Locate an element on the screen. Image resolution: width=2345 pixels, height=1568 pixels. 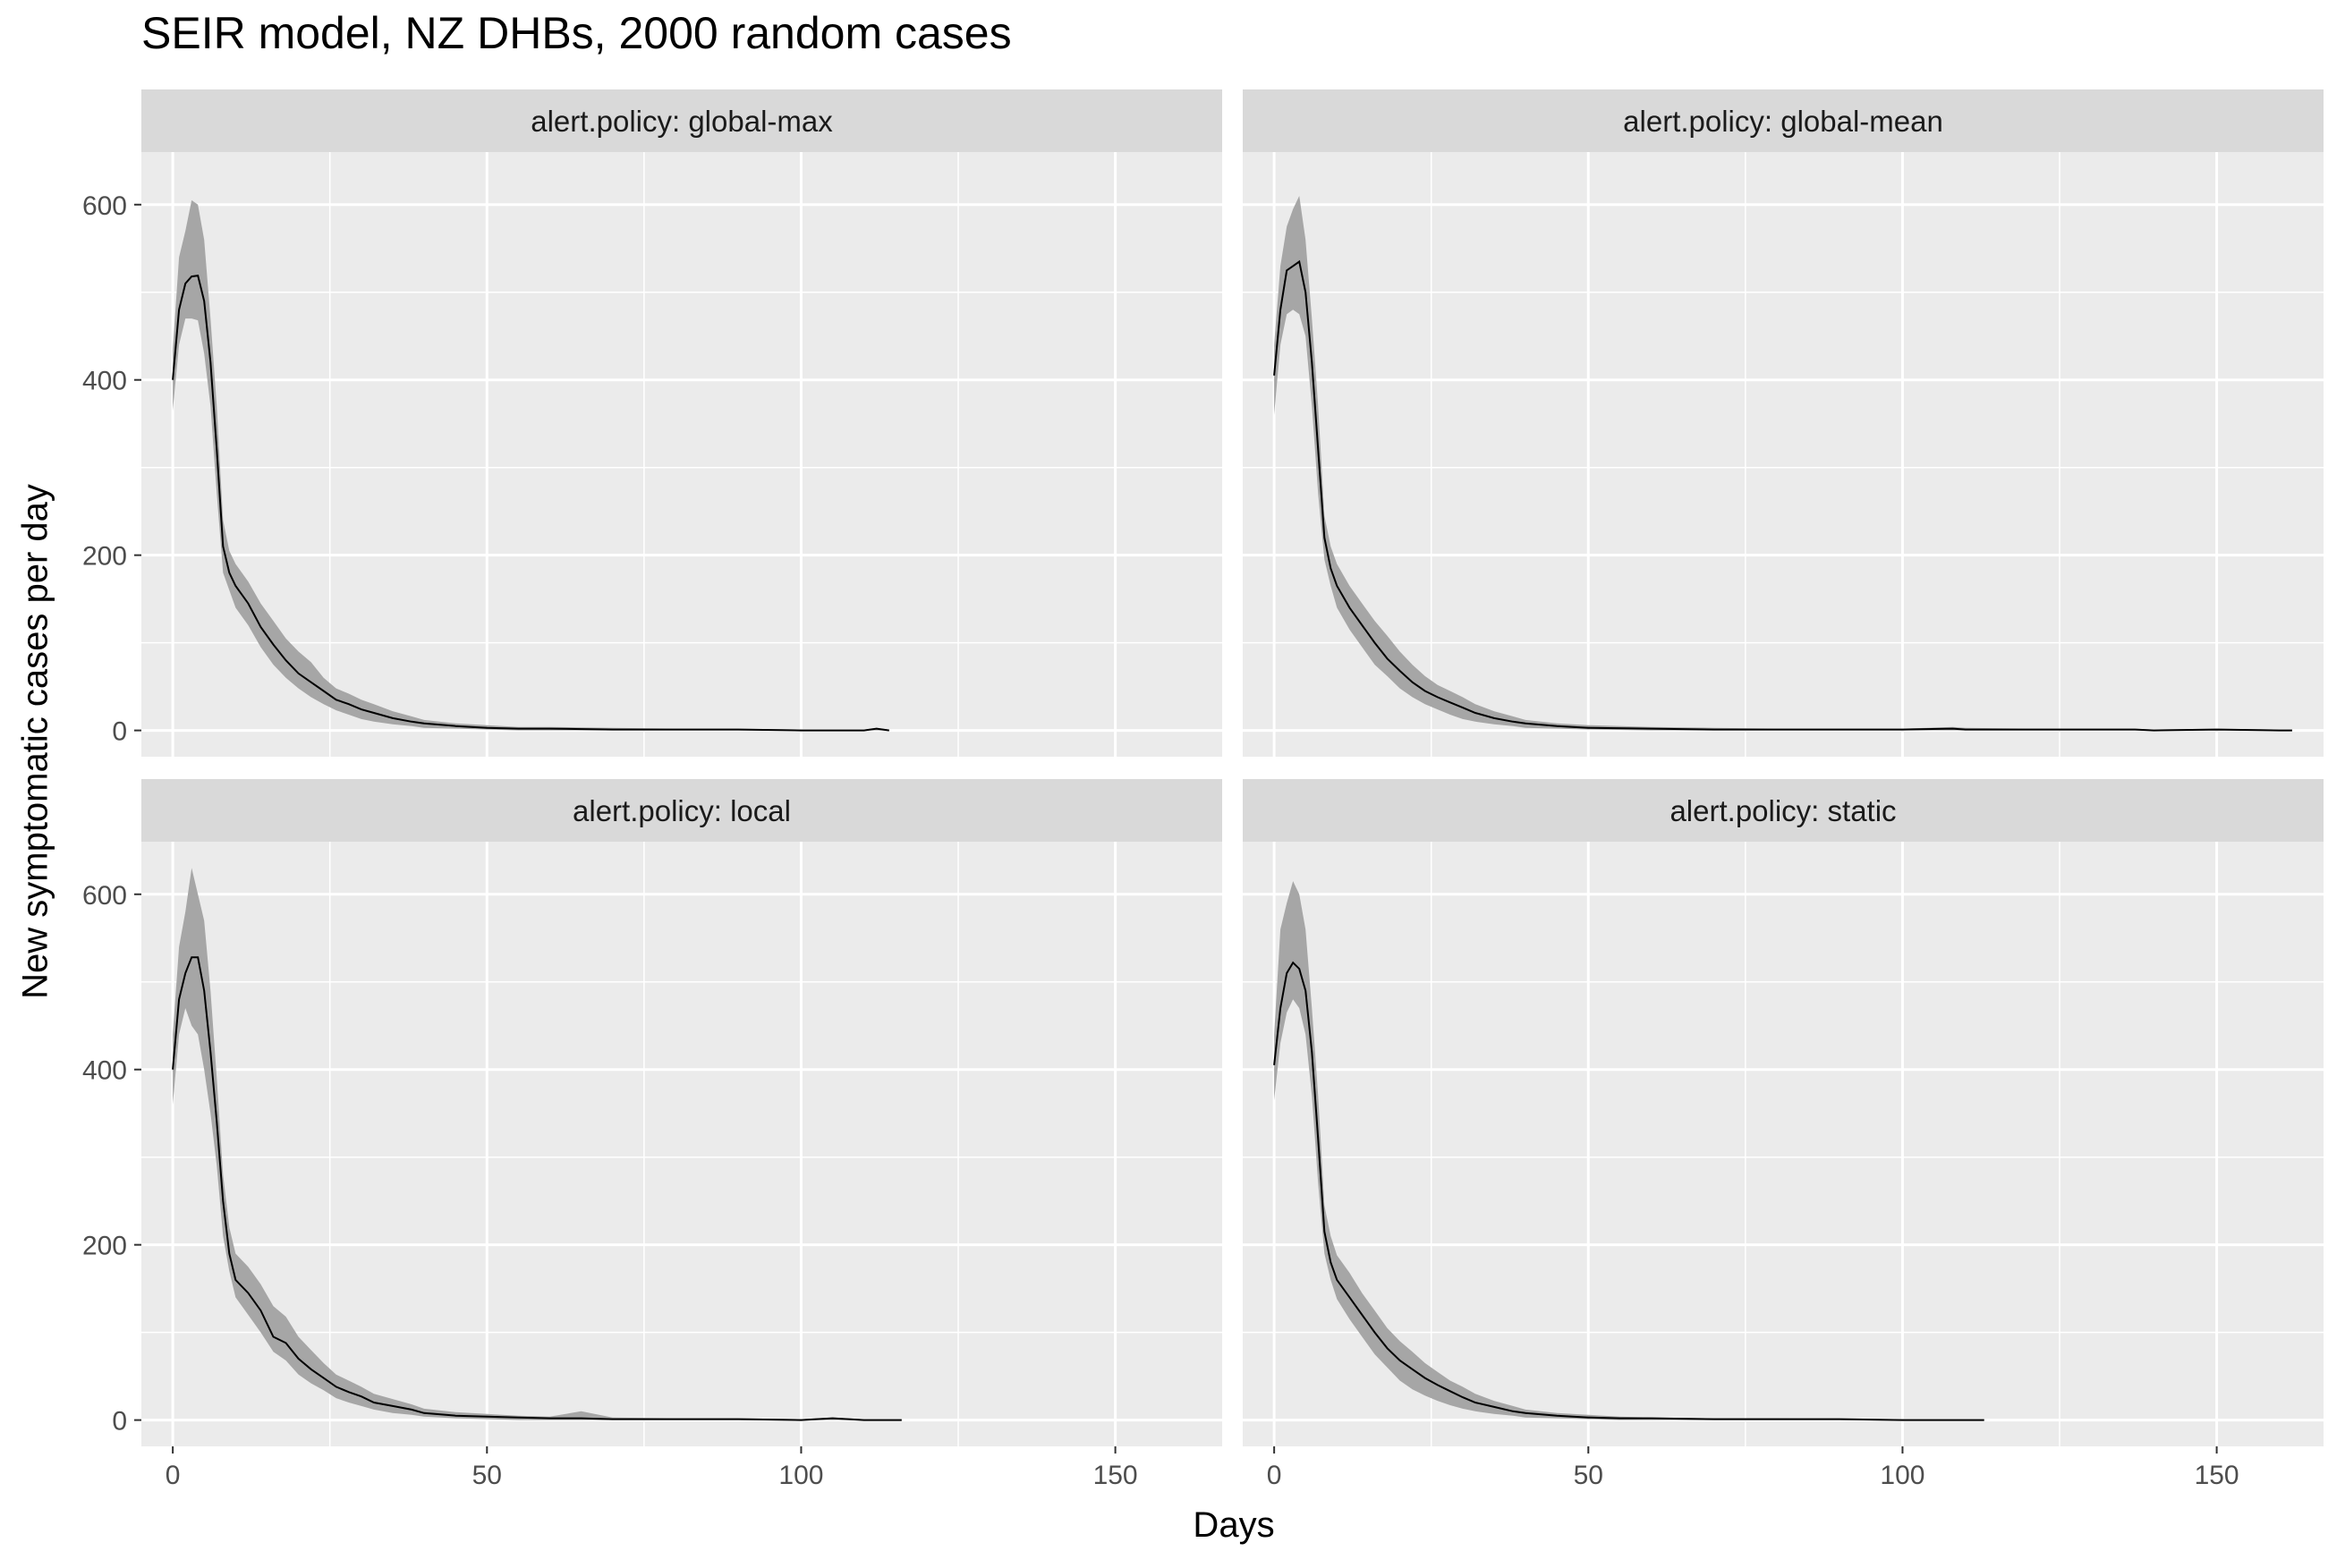
x-axis-title: Days is located at coordinates (1234, 1525).